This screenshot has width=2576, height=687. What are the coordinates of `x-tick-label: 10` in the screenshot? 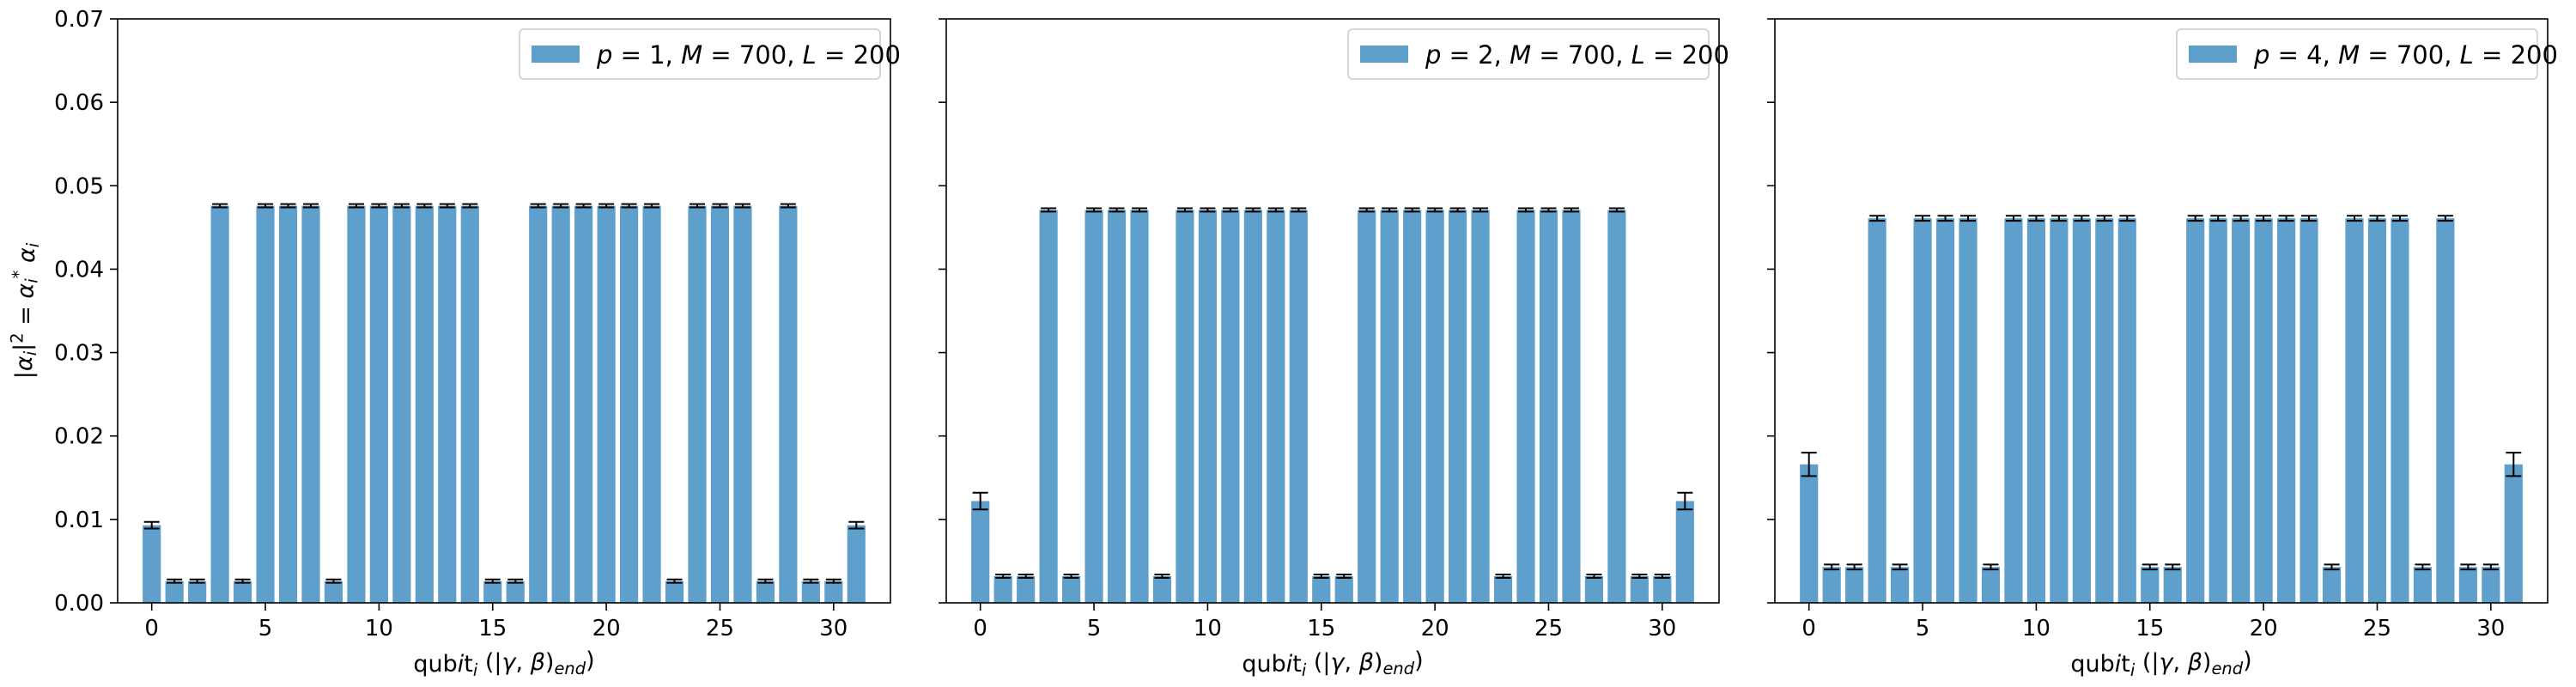 It's located at (1208, 628).